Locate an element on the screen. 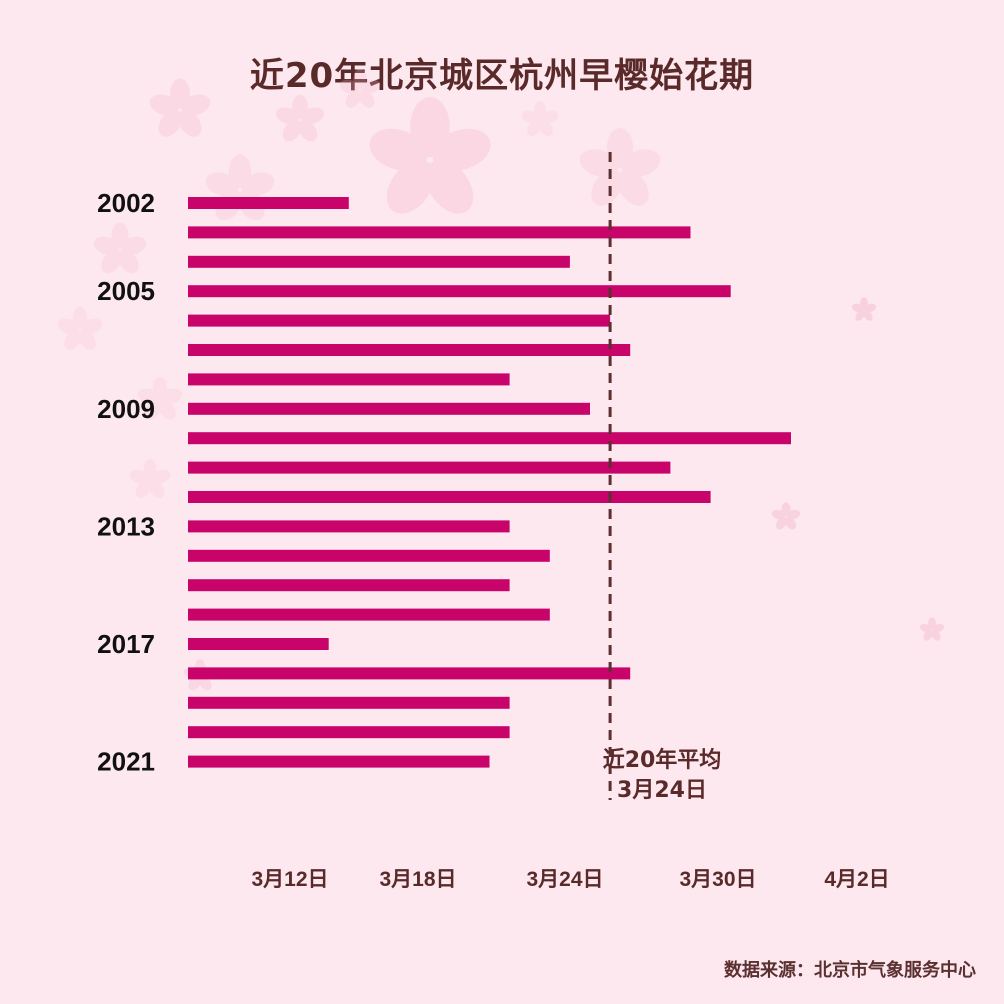 The image size is (1004, 1004). x-tick-label: 4月2日 is located at coordinates (856, 879).